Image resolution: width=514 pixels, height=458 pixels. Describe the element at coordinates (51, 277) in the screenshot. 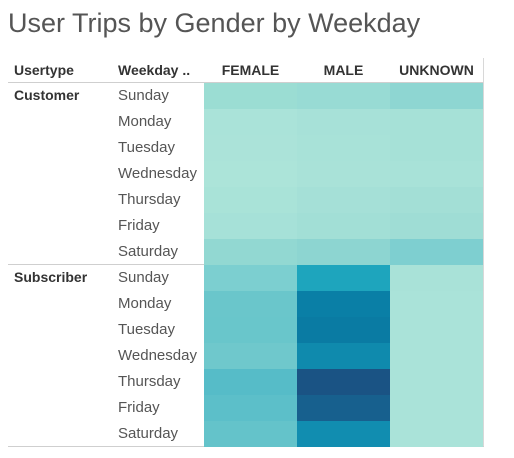

I see `usertype-label-subscriber: Subscriber` at that location.